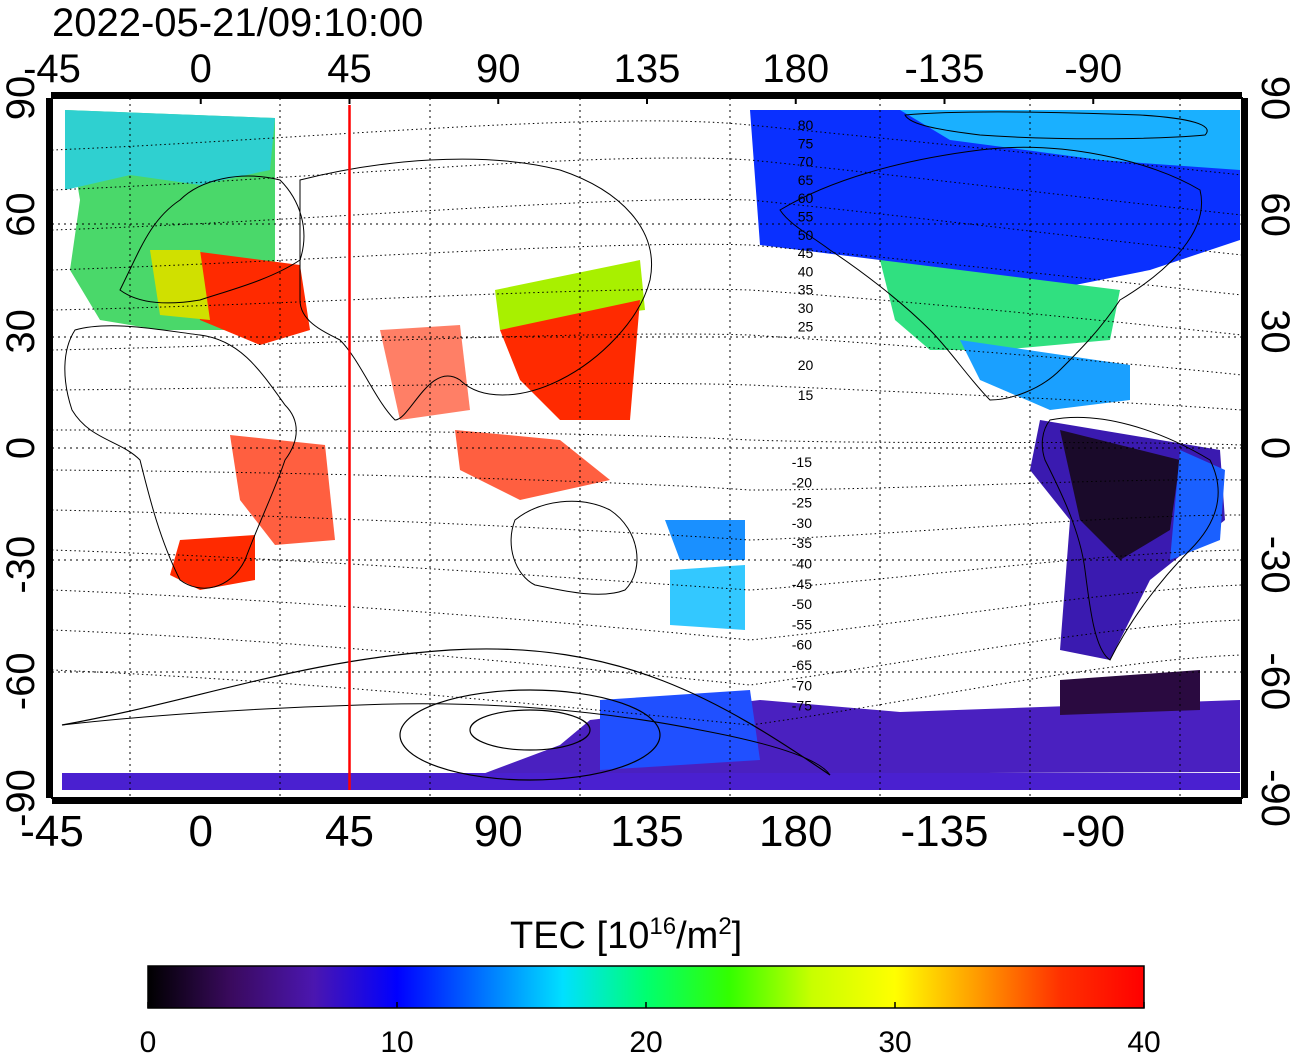 Image resolution: width=1294 pixels, height=1057 pixels. Describe the element at coordinates (802, 462) in the screenshot. I see `contour-label: -15` at that location.